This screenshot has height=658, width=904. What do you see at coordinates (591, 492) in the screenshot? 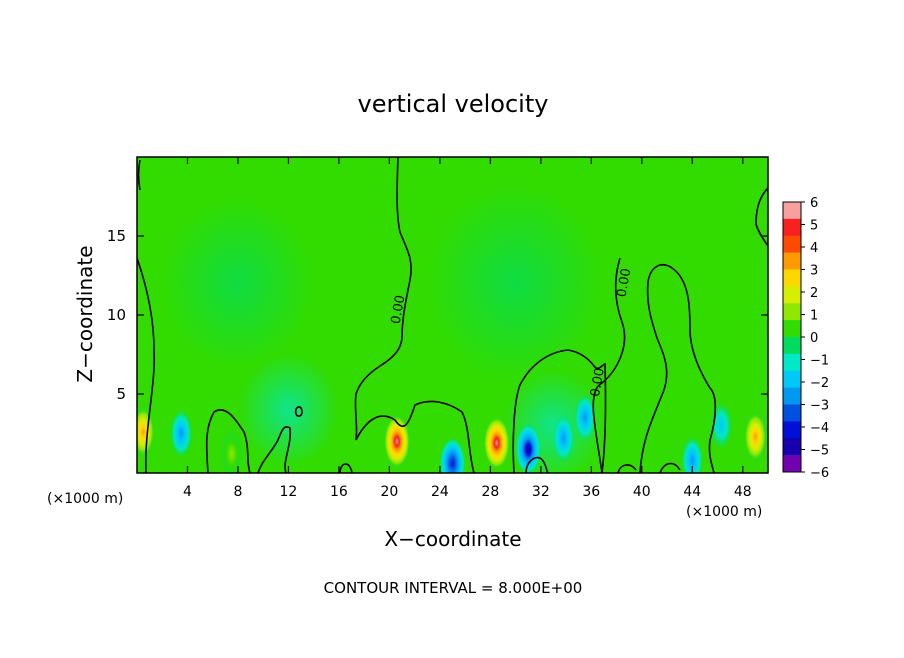
I see `x-tick-label: 36` at bounding box center [591, 492].